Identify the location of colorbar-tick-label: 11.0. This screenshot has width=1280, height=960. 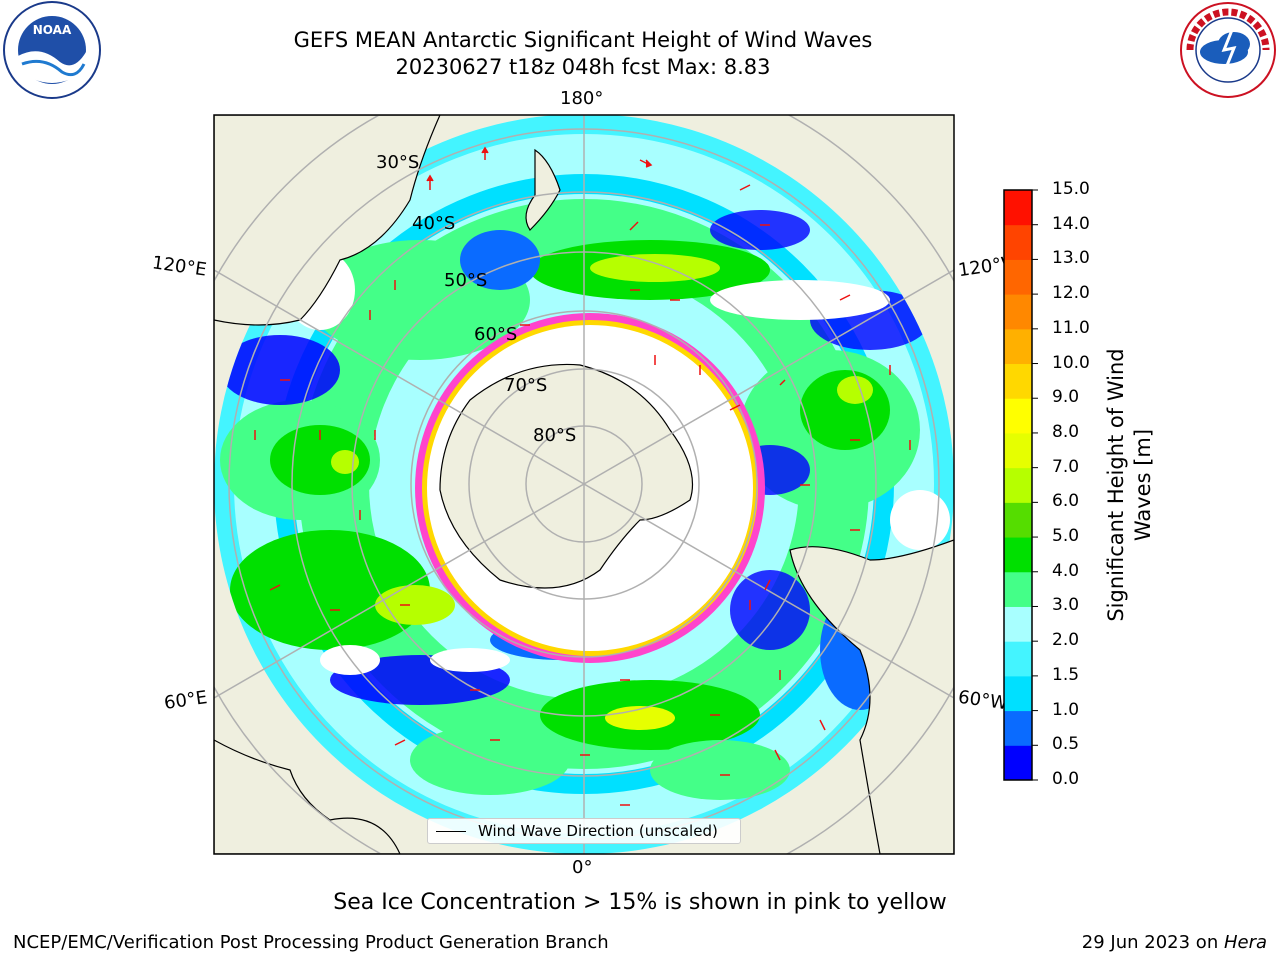
(1071, 327).